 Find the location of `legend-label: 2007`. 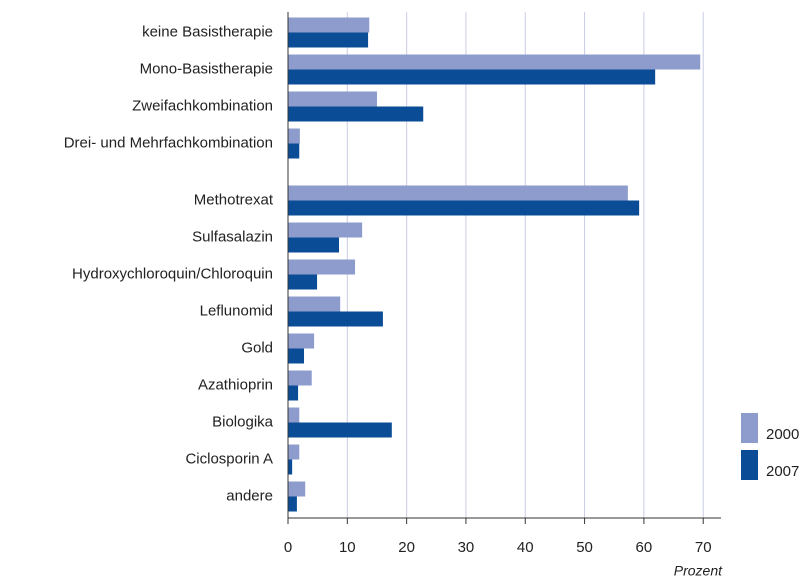

legend-label: 2007 is located at coordinates (782, 471).